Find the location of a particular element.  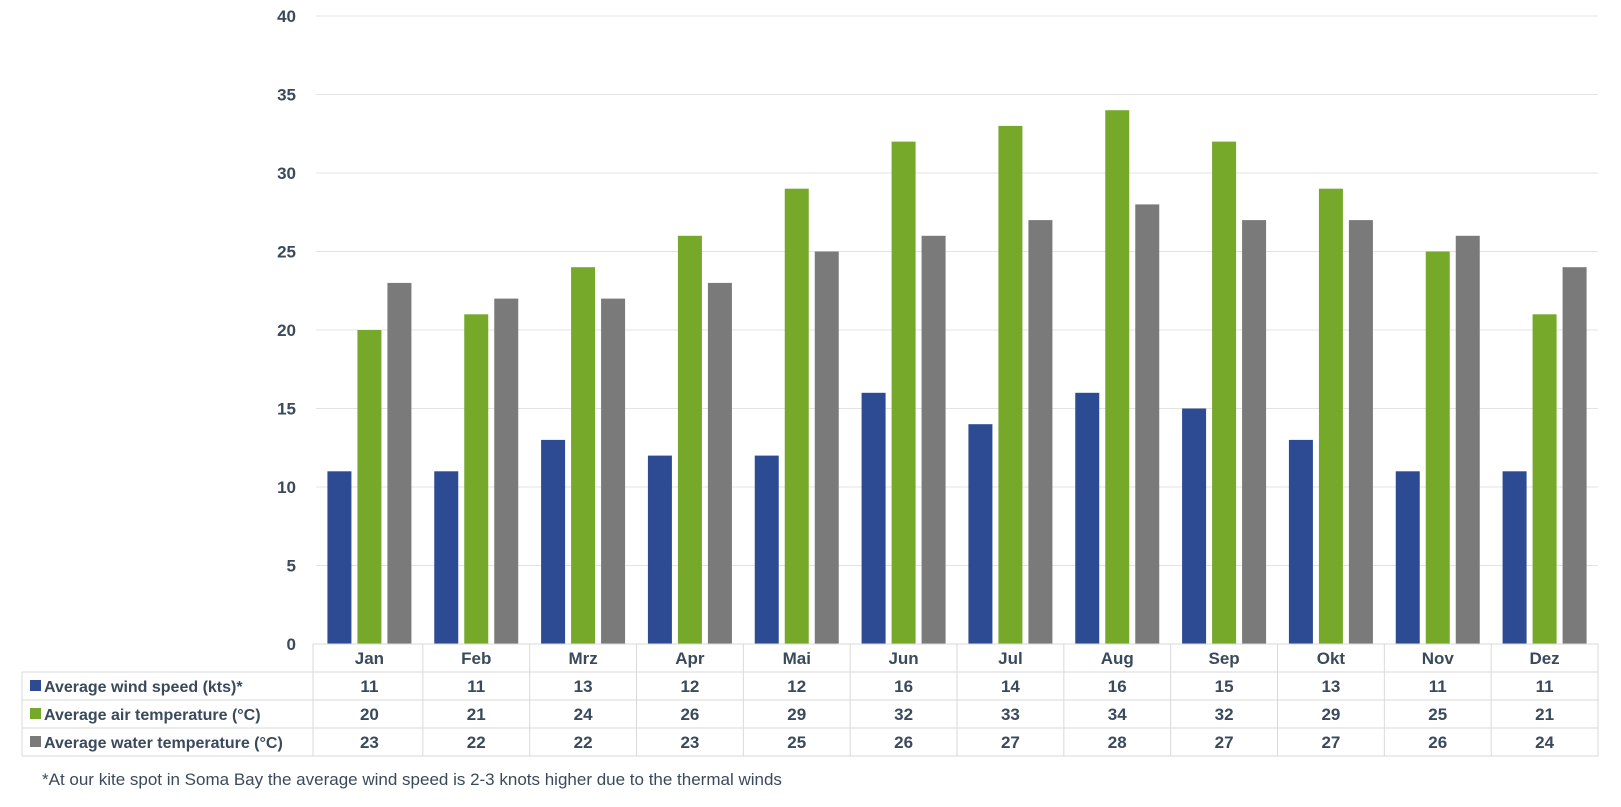

x-tick-label: Sep is located at coordinates (1223, 658).